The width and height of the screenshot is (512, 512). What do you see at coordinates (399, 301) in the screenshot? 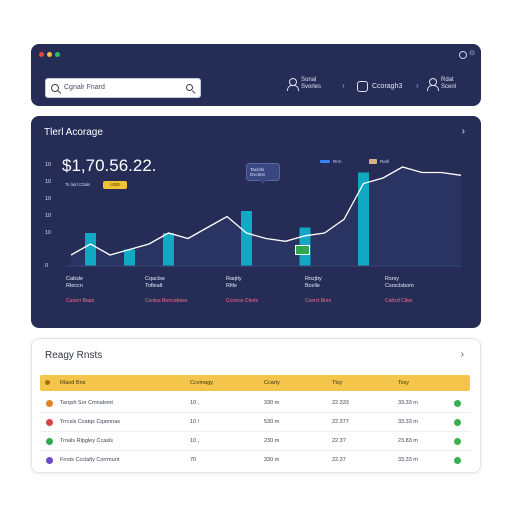
I see `x-sub-label: Cafcrd Cltes` at bounding box center [399, 301].